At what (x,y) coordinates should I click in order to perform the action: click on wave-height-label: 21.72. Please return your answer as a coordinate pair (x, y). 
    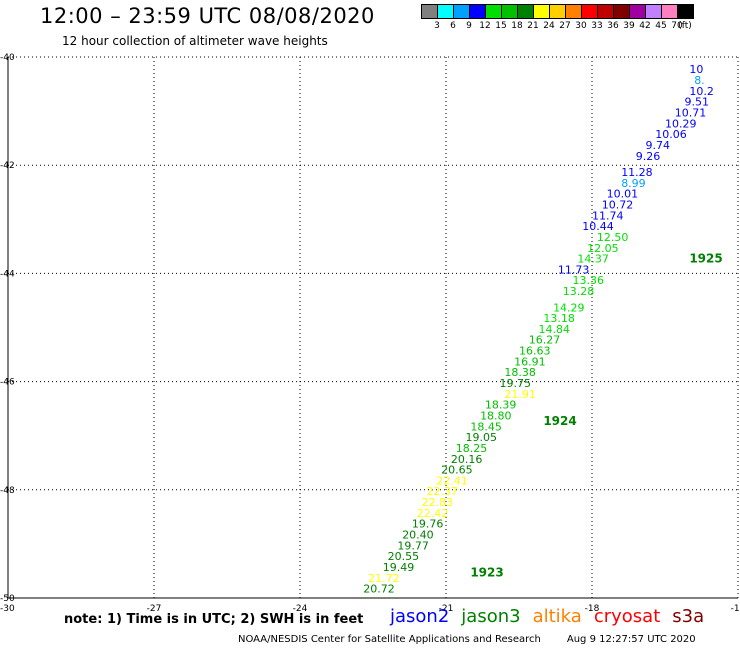
    Looking at the image, I should click on (384, 578).